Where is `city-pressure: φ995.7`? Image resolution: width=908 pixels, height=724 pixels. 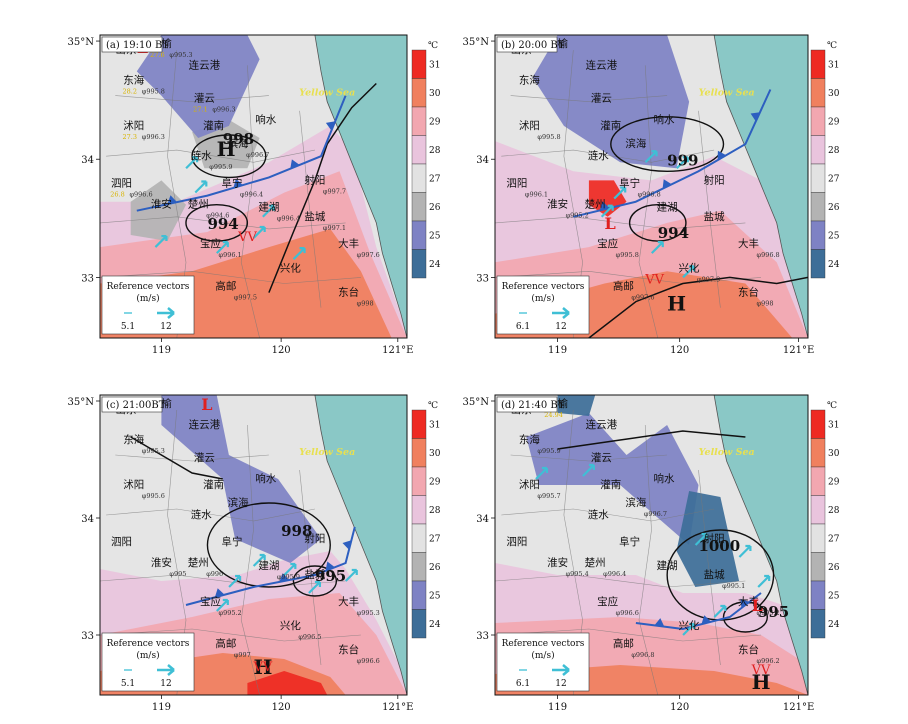
city-pressure: φ995.7 is located at coordinates (548, 496).